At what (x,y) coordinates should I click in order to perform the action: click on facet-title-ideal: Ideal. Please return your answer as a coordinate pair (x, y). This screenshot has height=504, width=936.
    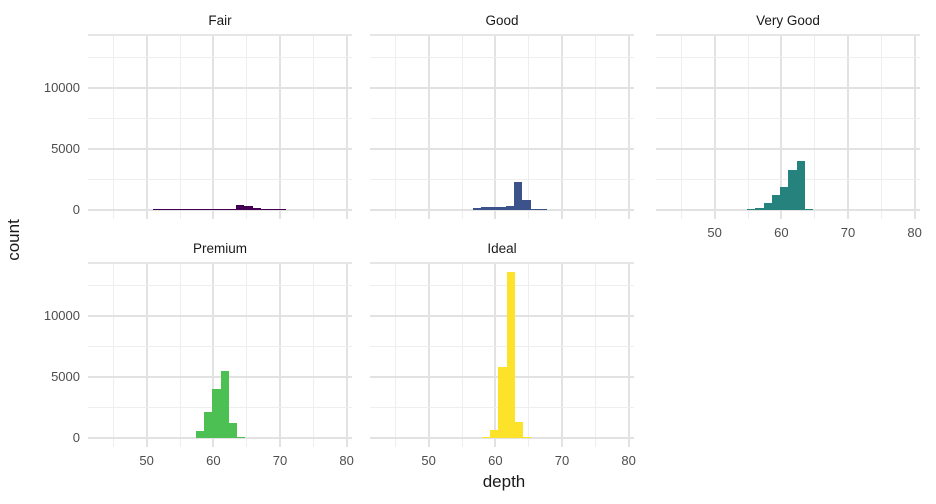
    Looking at the image, I should click on (502, 248).